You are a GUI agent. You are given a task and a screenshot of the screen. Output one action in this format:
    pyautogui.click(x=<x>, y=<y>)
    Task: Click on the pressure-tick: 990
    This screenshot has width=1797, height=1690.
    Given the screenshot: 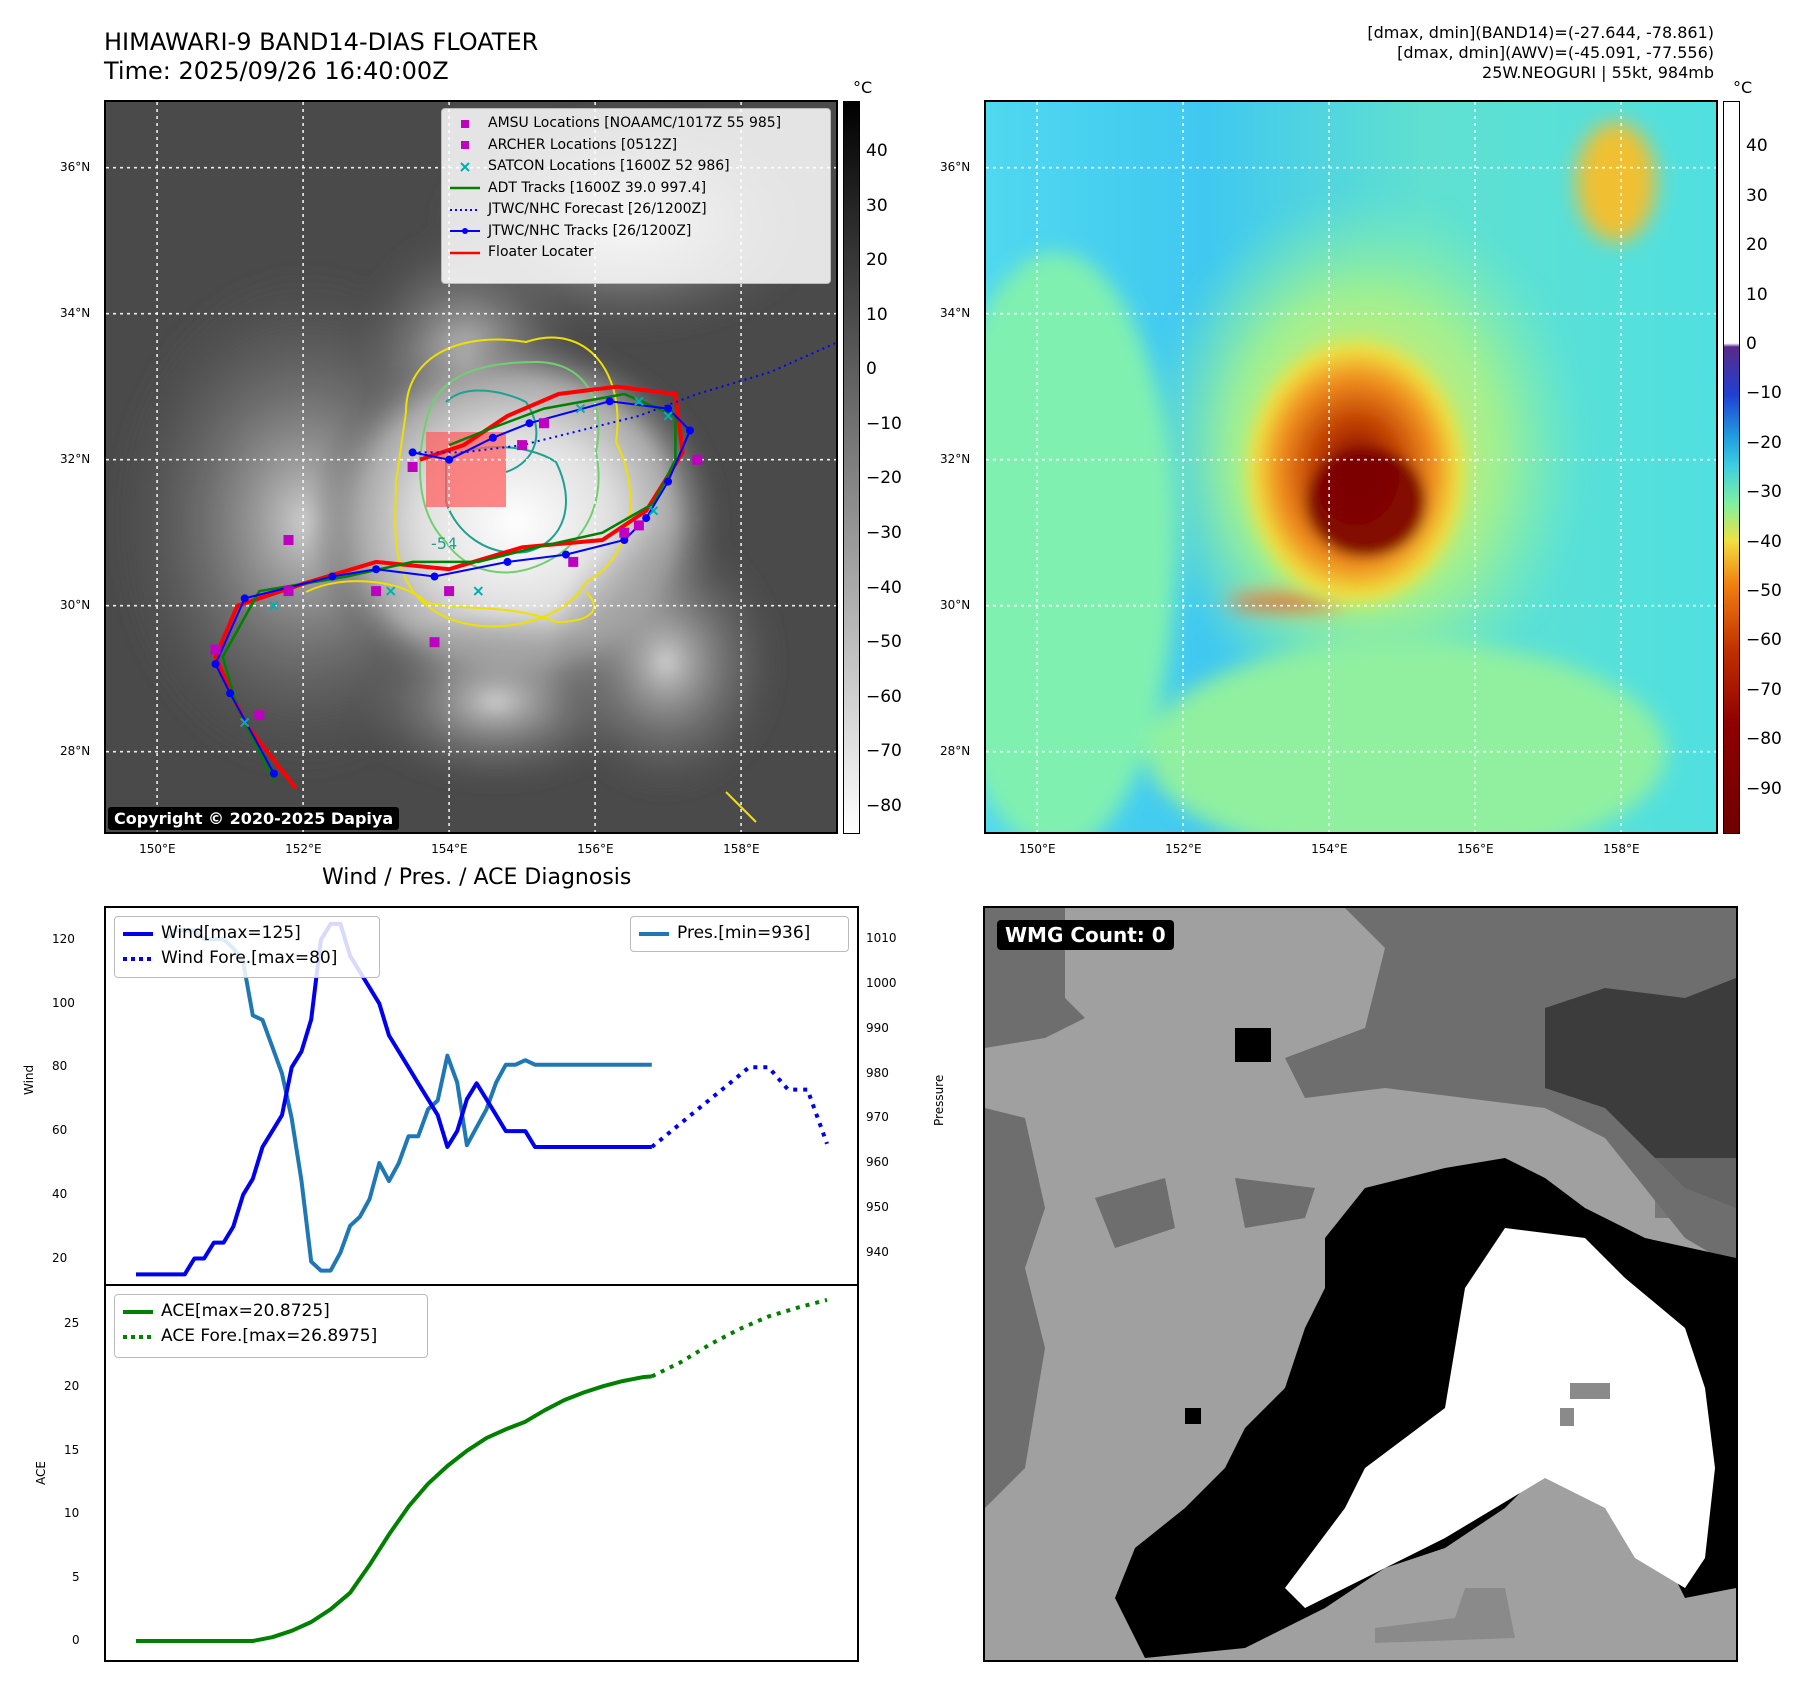 What is the action you would take?
    pyautogui.click(x=877, y=1027)
    